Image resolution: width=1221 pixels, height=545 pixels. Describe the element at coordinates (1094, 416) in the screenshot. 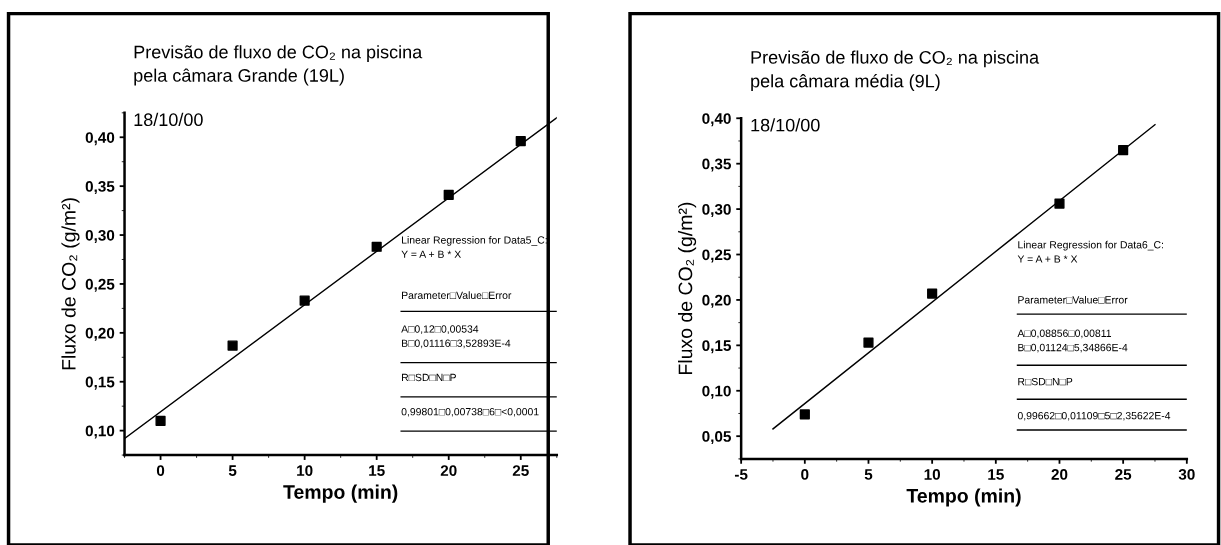

I see `annotation: 0,99662□0,01109□5□2,35622E-4` at that location.